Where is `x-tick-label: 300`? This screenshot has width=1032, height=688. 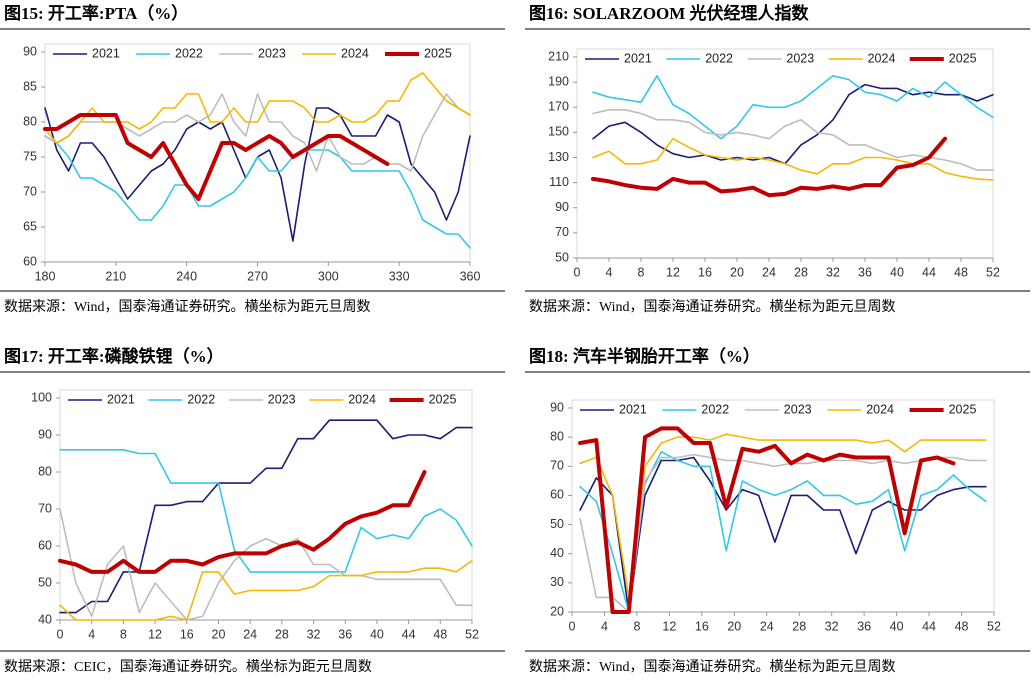
x-tick-label: 300 is located at coordinates (328, 276).